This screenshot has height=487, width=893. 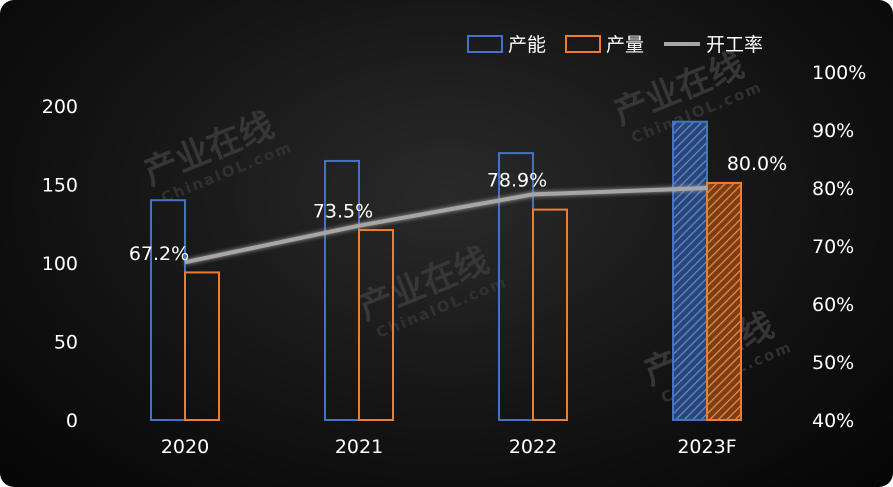 I want to click on legend-label-capacity: 产能, so click(x=527, y=45).